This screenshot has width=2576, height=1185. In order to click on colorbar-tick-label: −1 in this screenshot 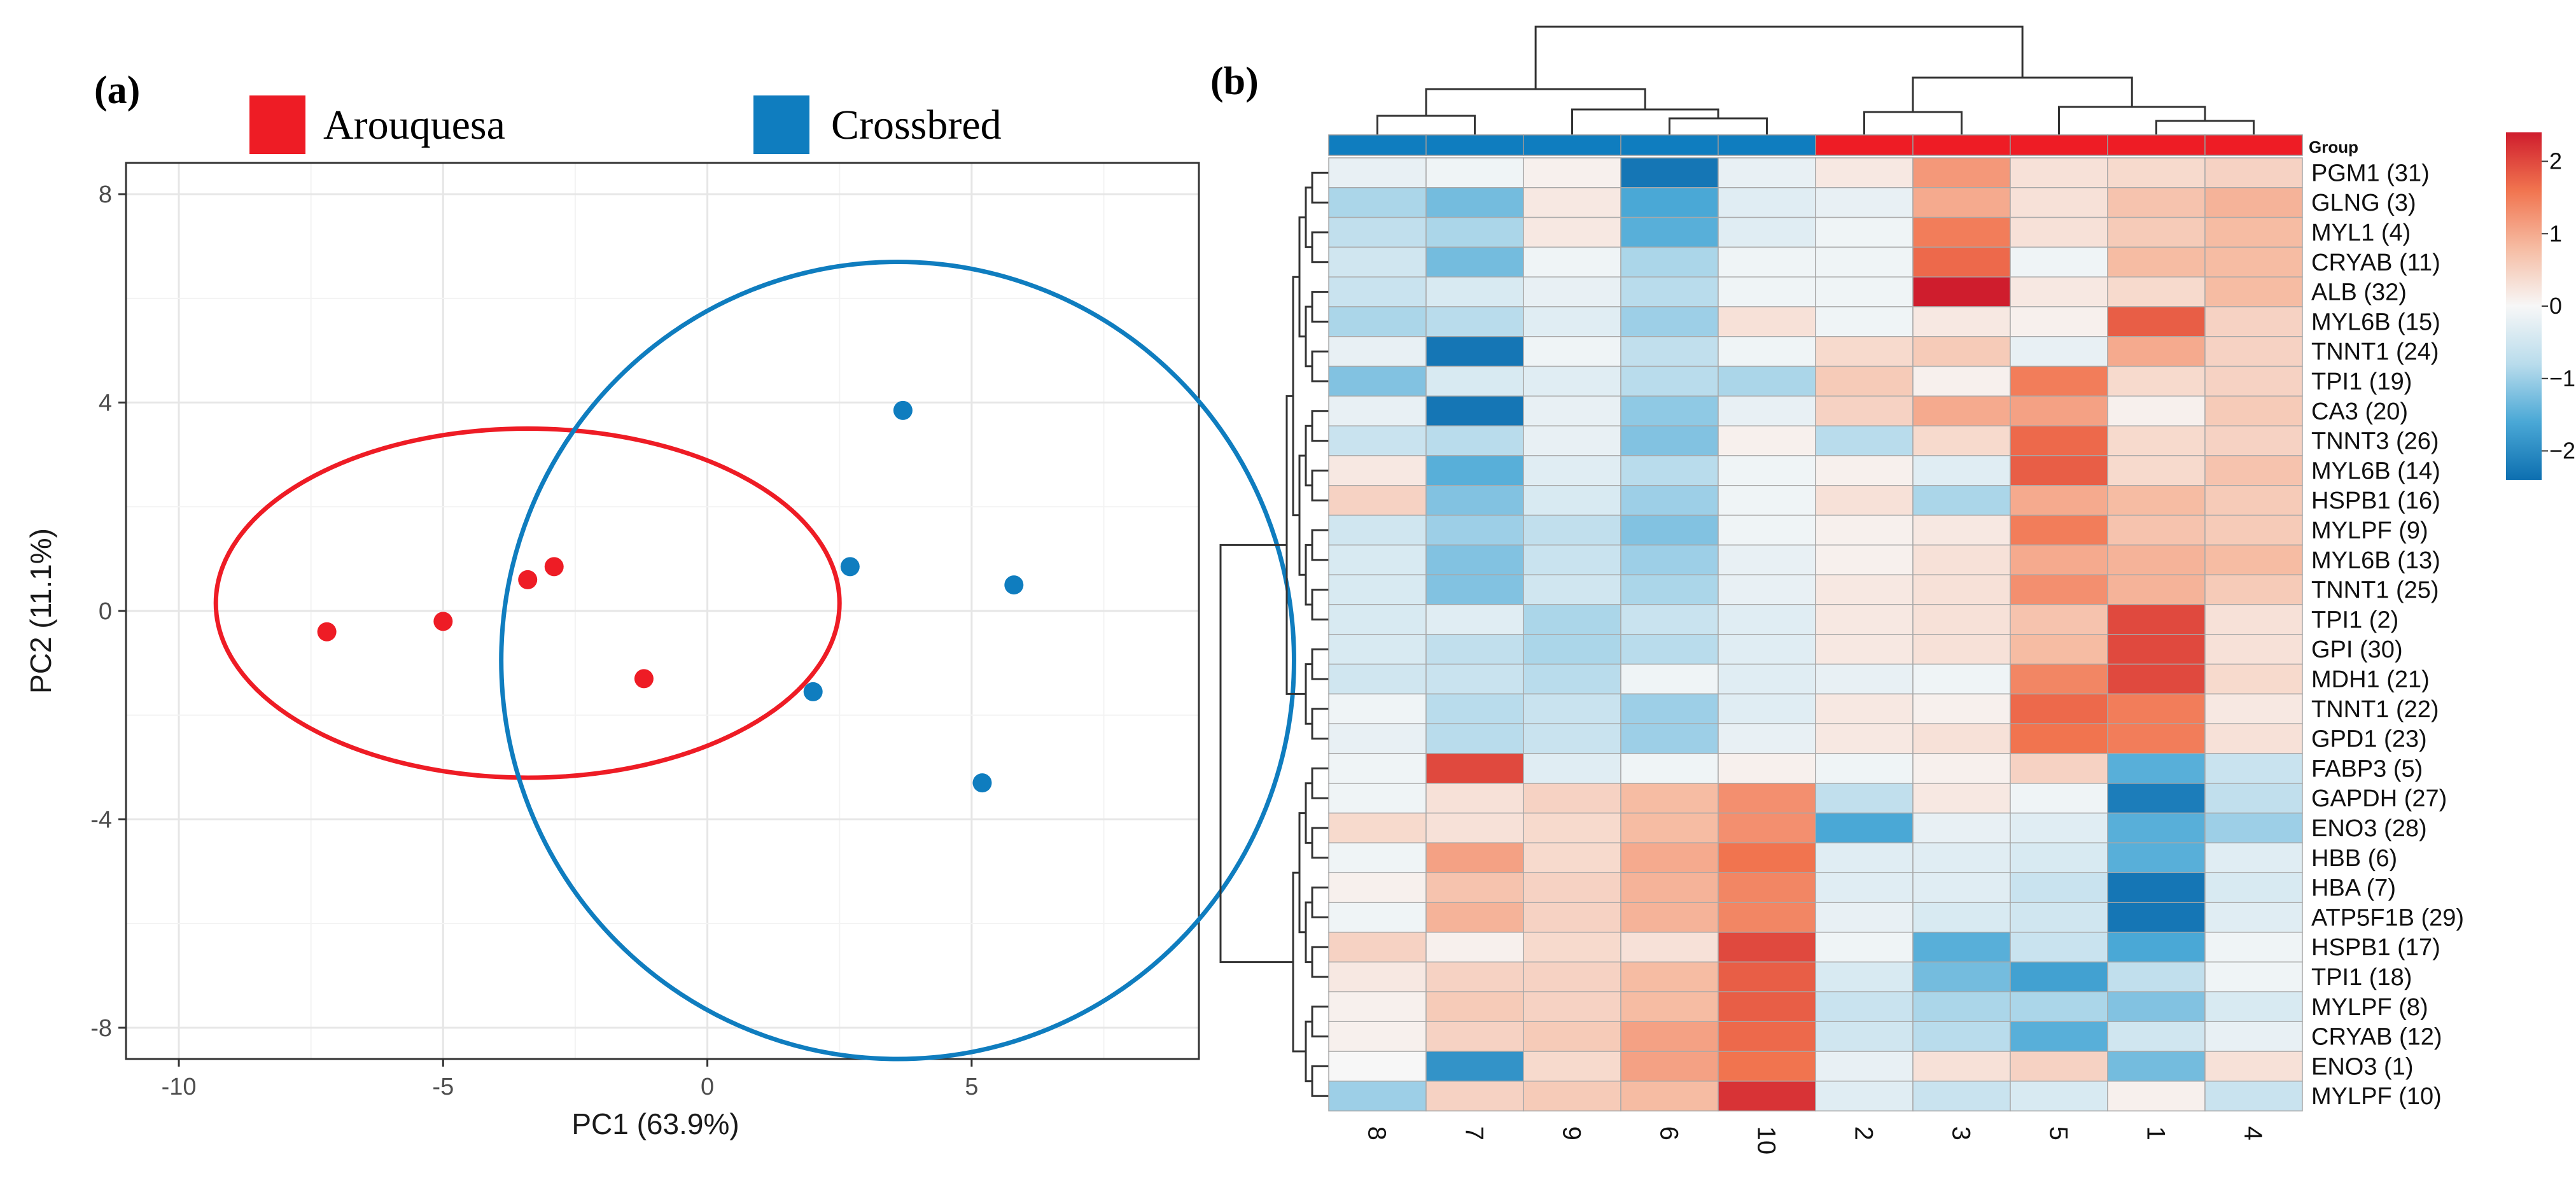, I will do `click(2562, 378)`.